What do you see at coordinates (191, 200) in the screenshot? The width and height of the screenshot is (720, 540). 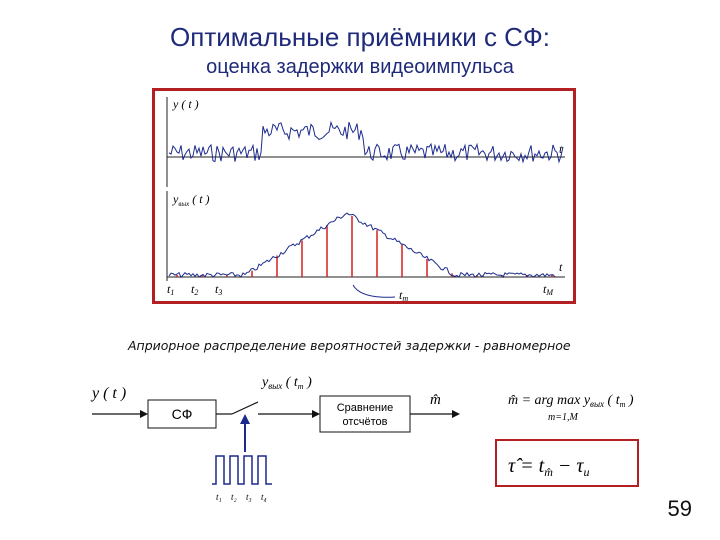 I see `bottom-label: yвых ( t )` at bounding box center [191, 200].